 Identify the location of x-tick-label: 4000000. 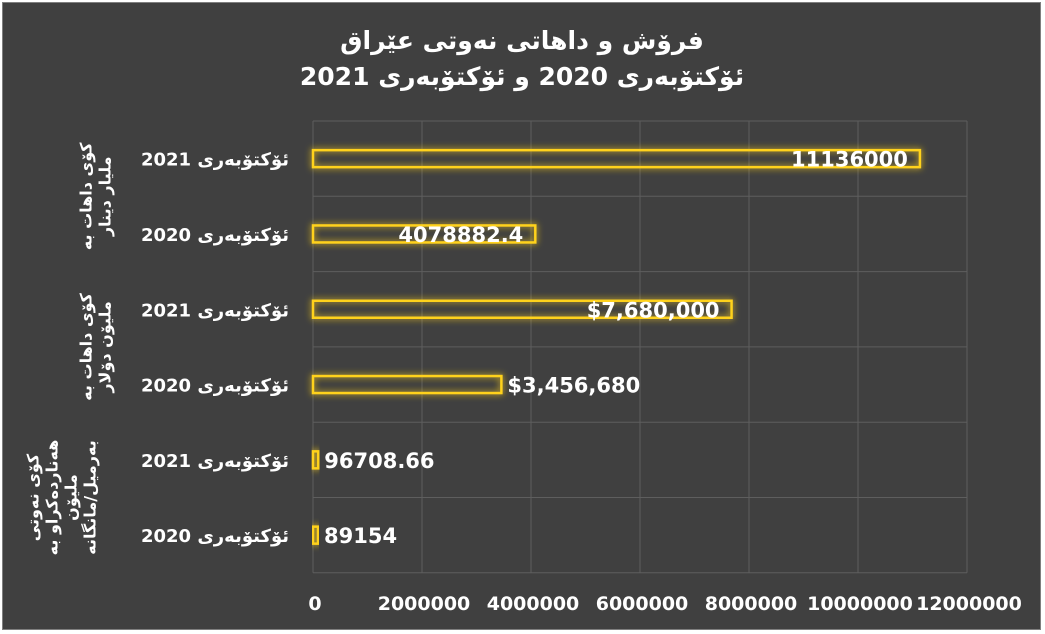
(533, 604).